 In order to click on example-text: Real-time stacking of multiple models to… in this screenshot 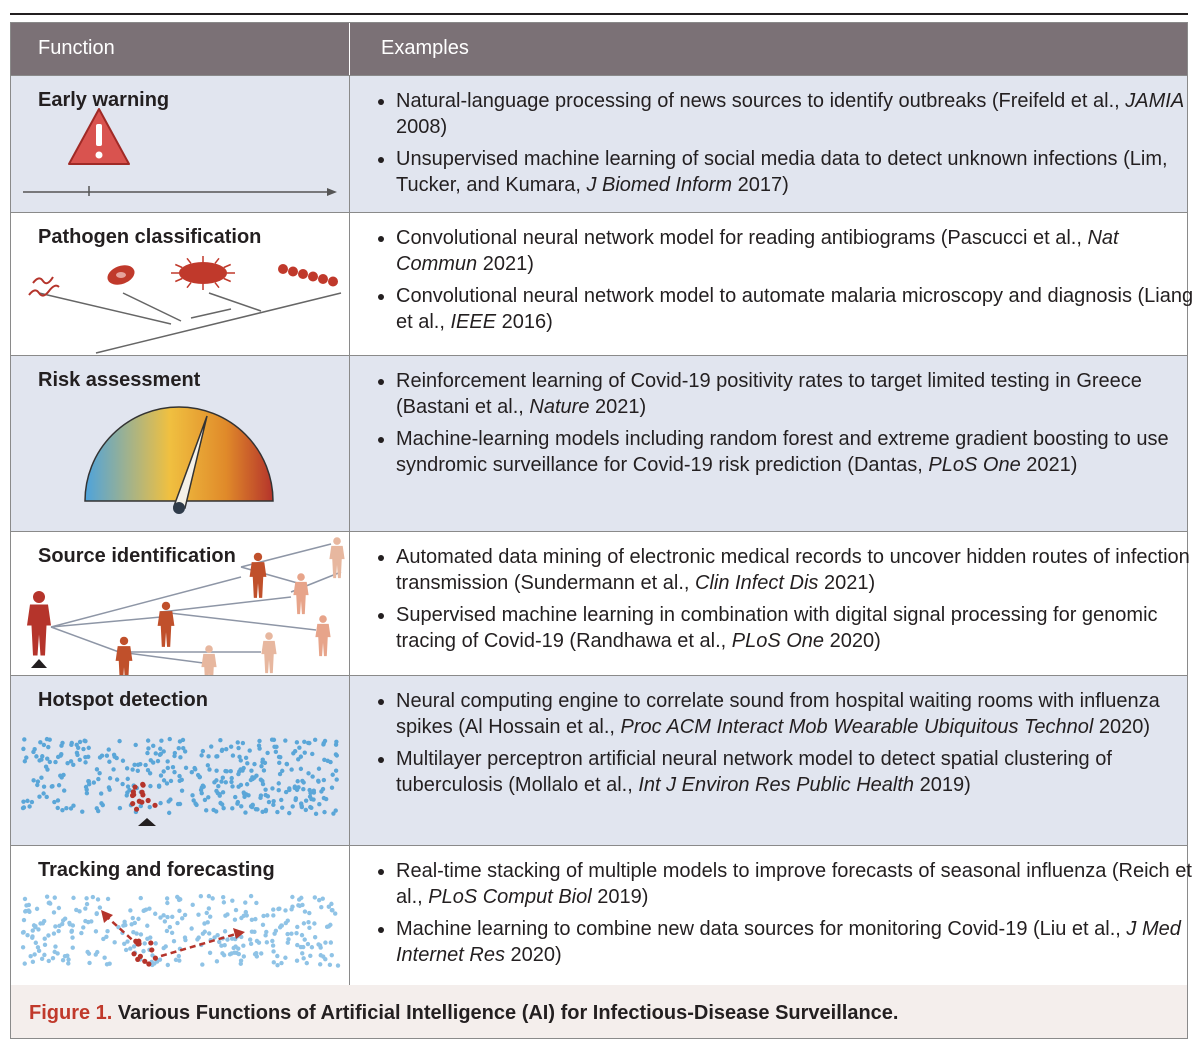, I will do `click(794, 884)`.